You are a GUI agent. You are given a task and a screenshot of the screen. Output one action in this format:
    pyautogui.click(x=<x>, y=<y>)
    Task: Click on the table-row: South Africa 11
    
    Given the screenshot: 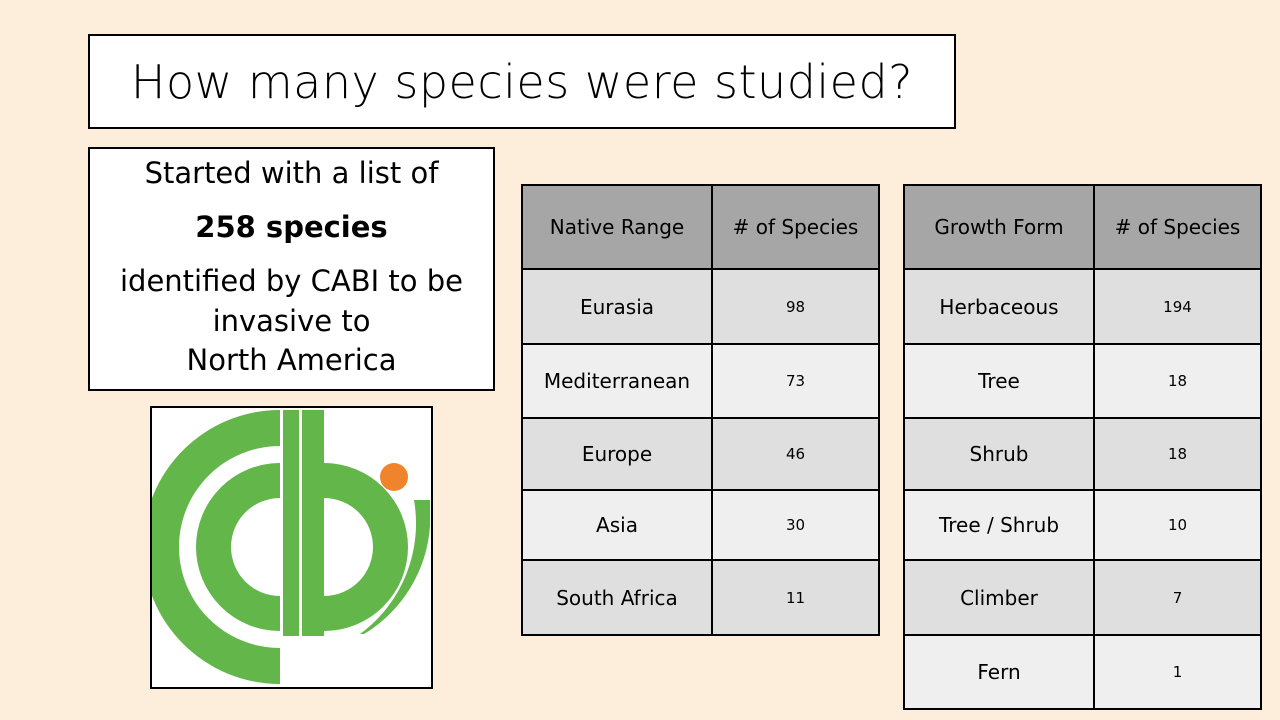 What is the action you would take?
    pyautogui.click(x=700, y=597)
    